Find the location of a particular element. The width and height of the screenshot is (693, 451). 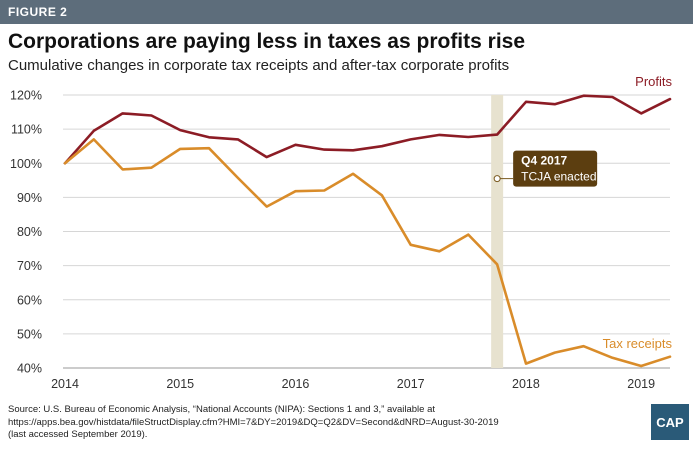

annotation-box is located at coordinates (555, 168).